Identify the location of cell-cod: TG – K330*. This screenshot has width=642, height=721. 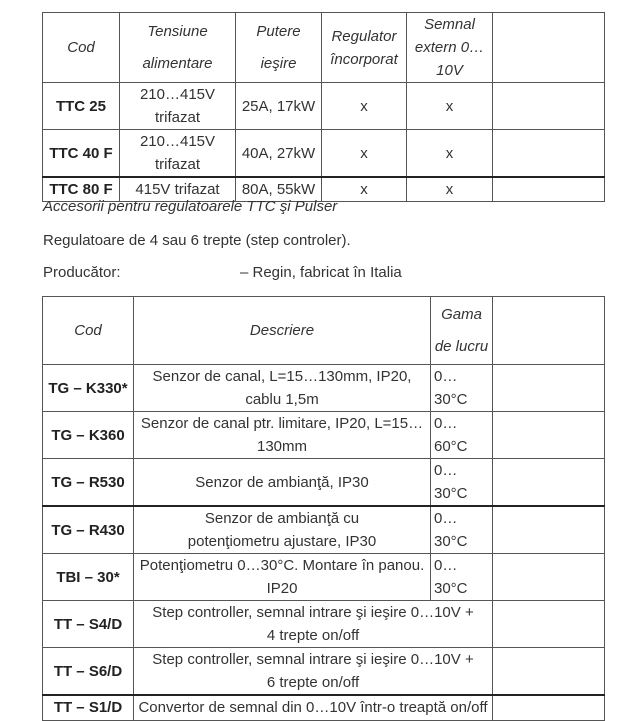
(88, 388).